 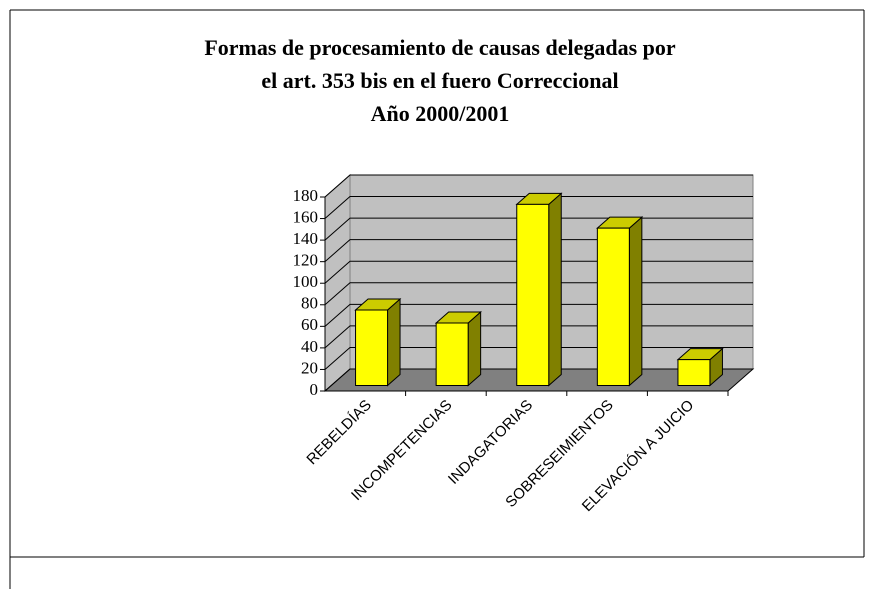 I want to click on x-tick-label: REBELDÍAS, so click(x=339, y=433).